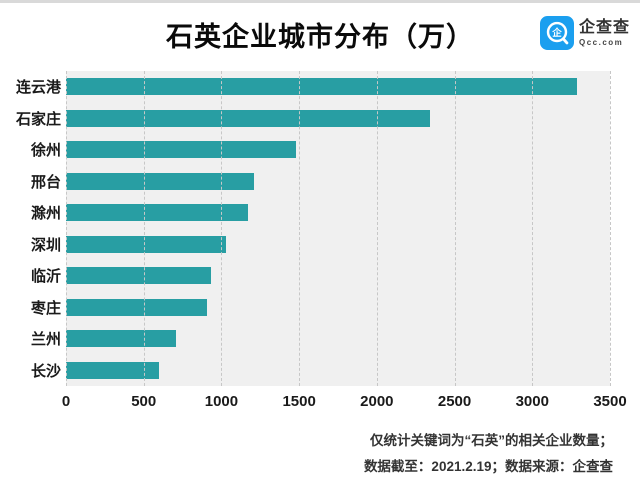  I want to click on qcc-logo-icon: 企, so click(556, 33).